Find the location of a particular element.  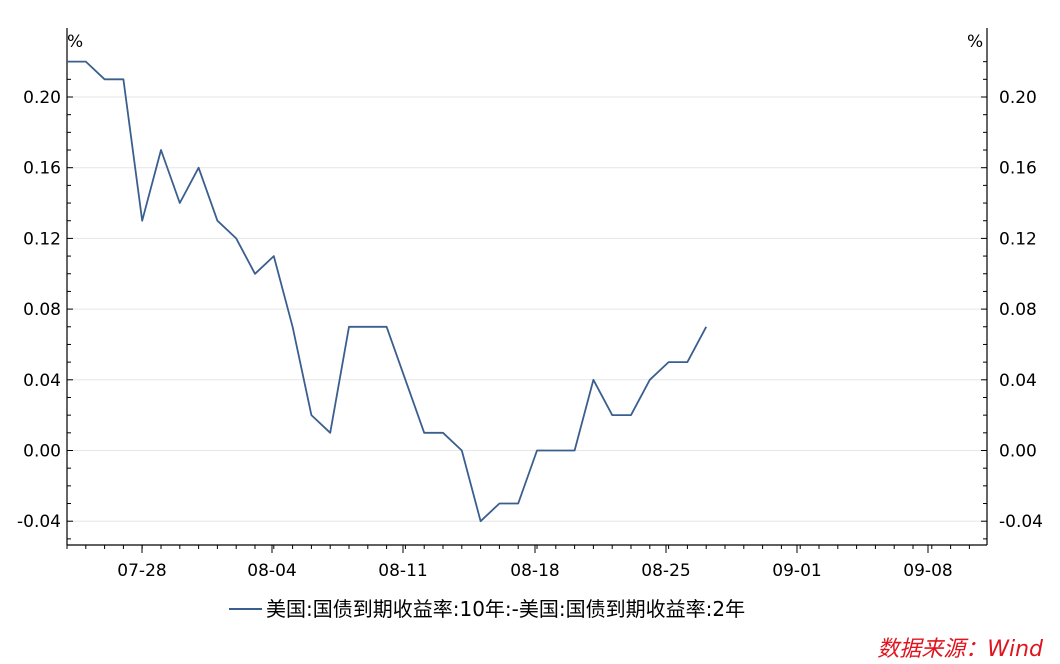

y-tick-label-left: 0.20 is located at coordinates (42, 98).